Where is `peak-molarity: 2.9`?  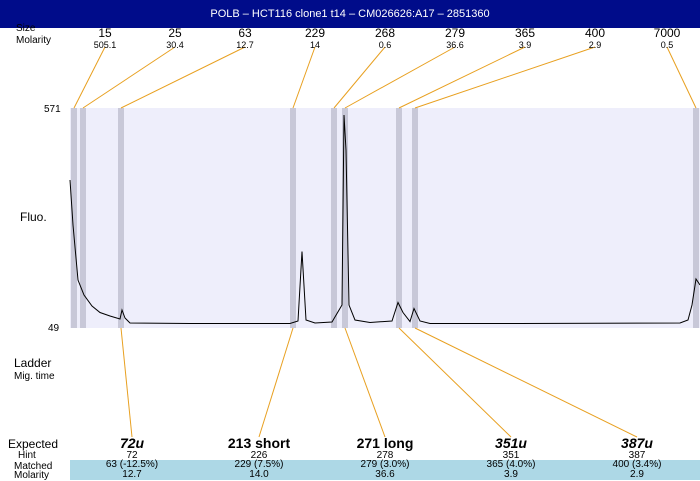 peak-molarity: 2.9 is located at coordinates (637, 474).